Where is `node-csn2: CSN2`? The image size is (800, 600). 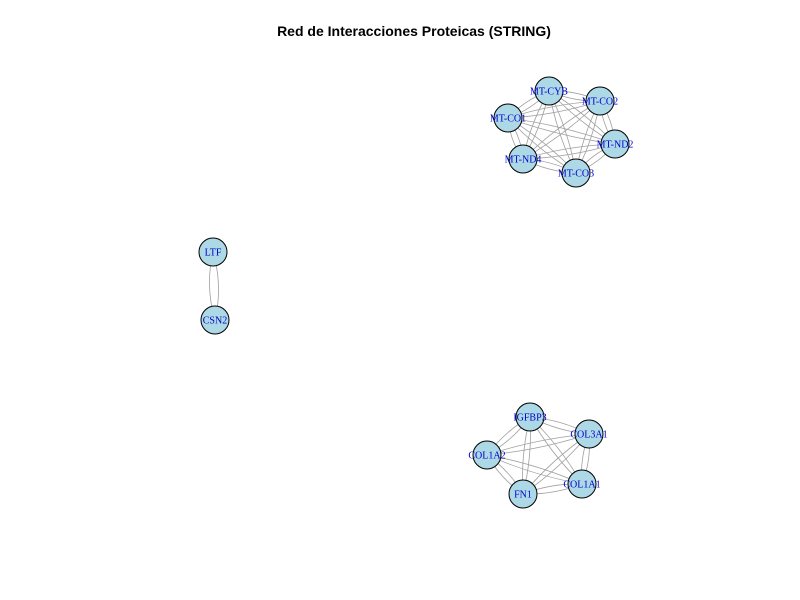 node-csn2: CSN2 is located at coordinates (215, 320).